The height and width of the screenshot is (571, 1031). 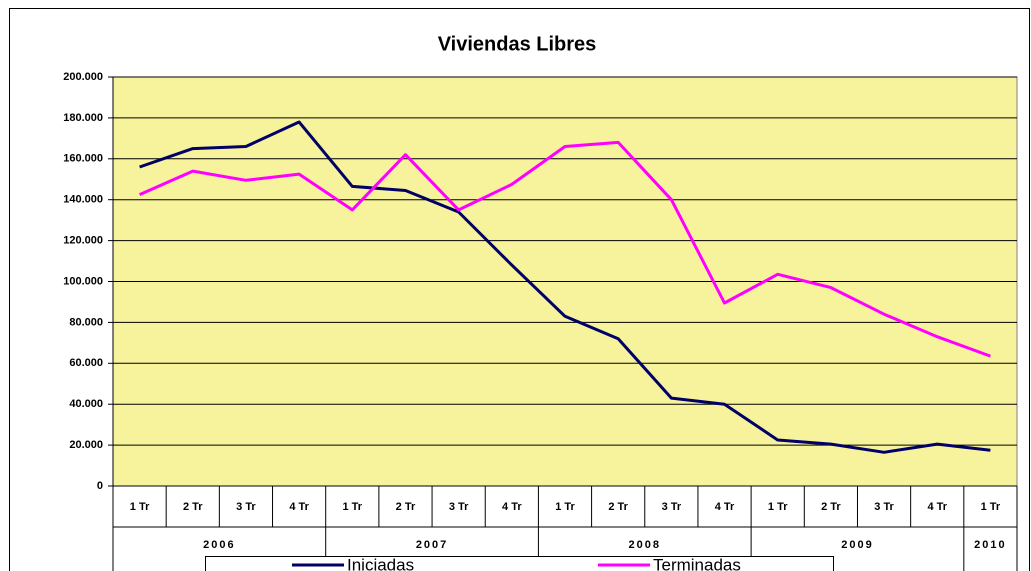 What do you see at coordinates (83, 118) in the screenshot?
I see `y-tick-label: 180.000` at bounding box center [83, 118].